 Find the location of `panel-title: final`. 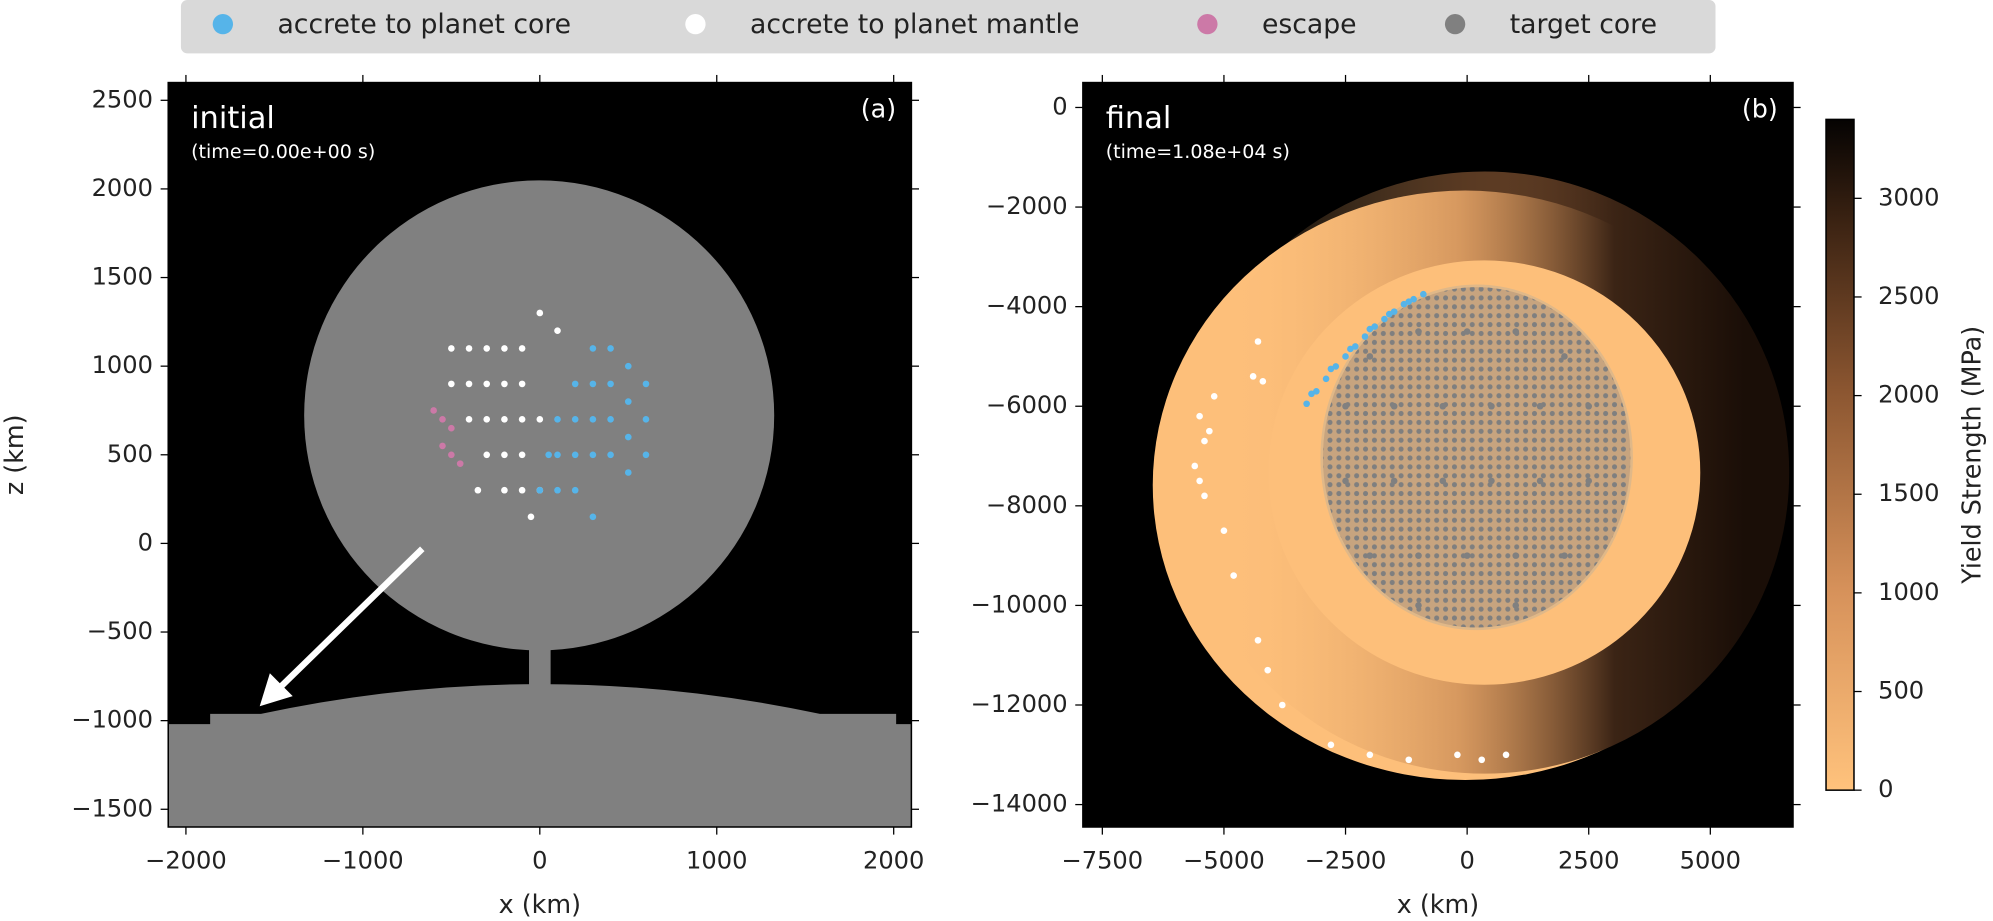

panel-title: final is located at coordinates (1139, 118).